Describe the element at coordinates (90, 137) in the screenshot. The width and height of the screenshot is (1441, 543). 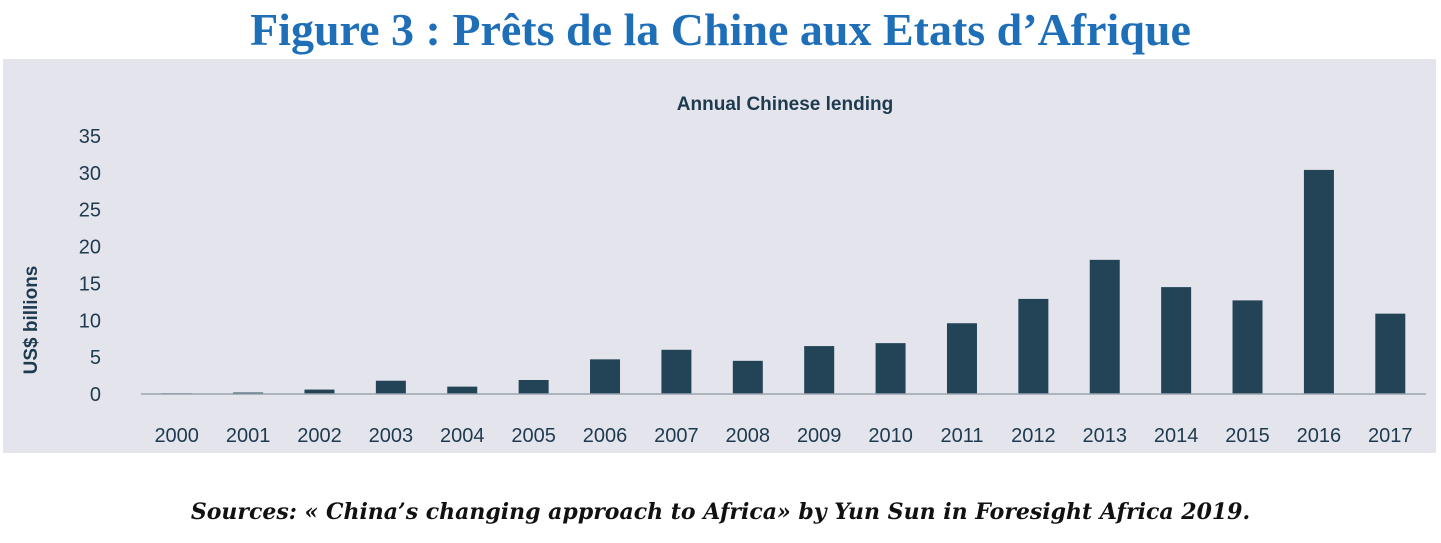
I see `y-tick-label: 35` at that location.